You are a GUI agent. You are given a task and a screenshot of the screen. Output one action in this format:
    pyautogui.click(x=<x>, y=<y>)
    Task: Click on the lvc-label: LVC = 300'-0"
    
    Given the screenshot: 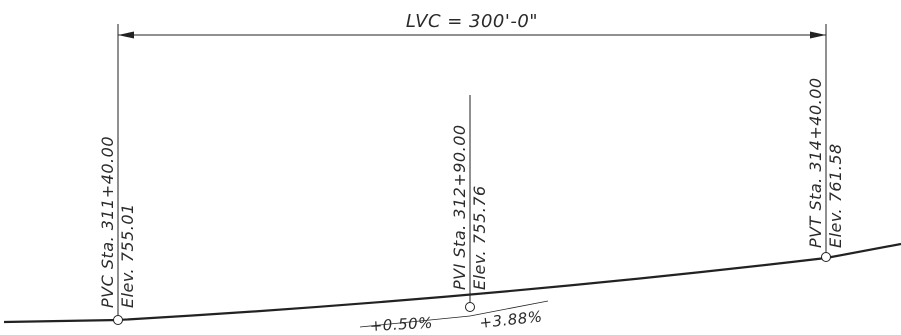 What is the action you would take?
    pyautogui.click(x=472, y=21)
    